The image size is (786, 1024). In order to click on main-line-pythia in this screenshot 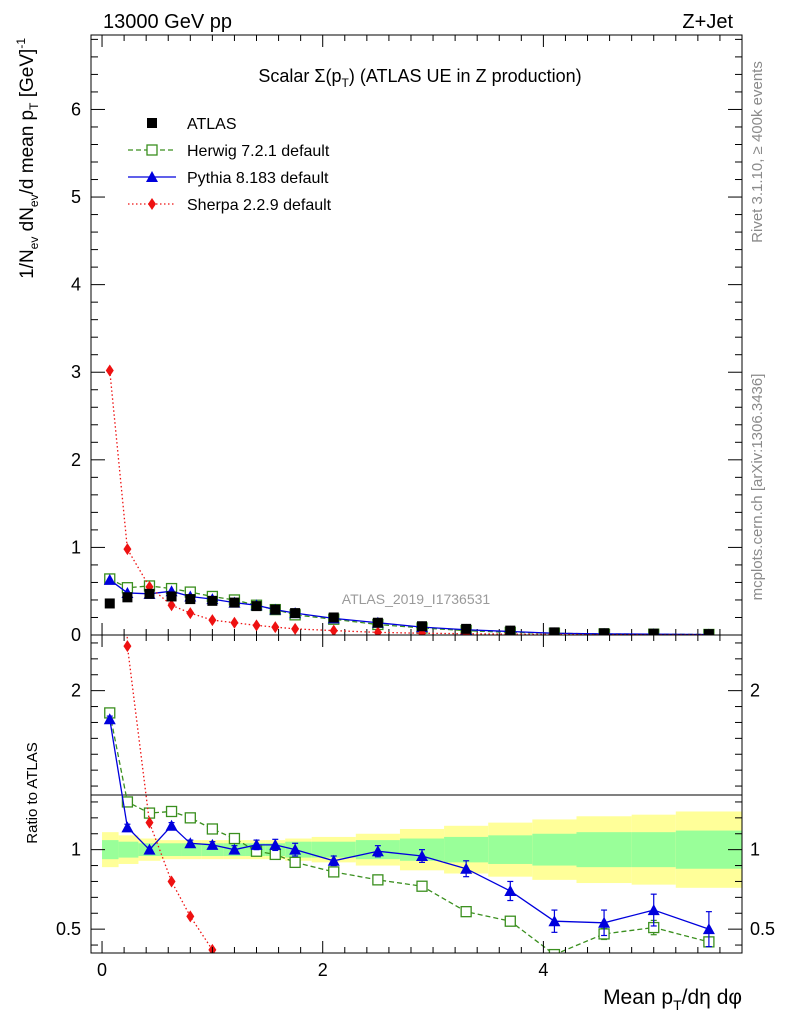, I will do `click(409, 607)`.